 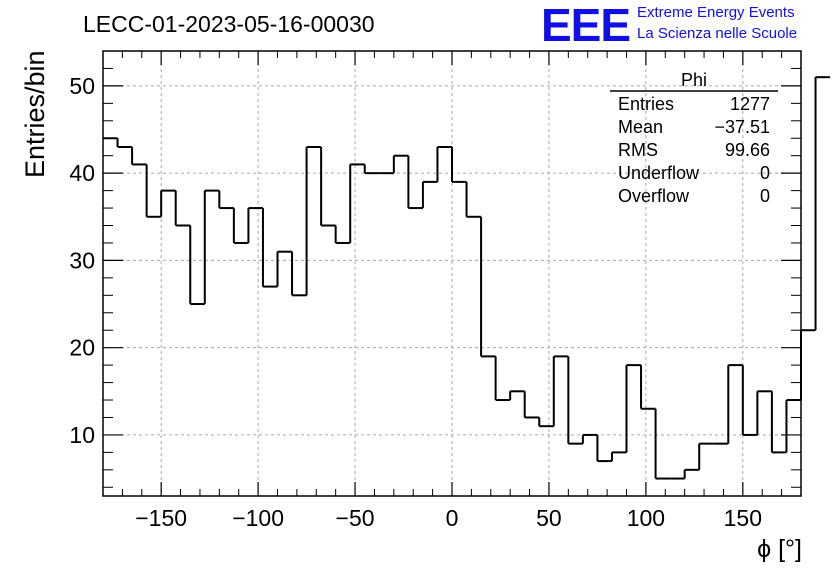 I want to click on eee-logo-mark: EEE, so click(x=585, y=25).